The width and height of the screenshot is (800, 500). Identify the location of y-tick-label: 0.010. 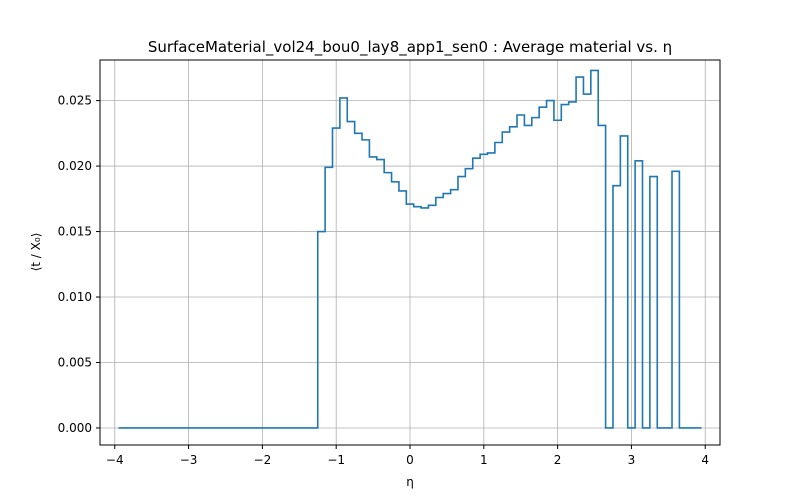
(75, 297).